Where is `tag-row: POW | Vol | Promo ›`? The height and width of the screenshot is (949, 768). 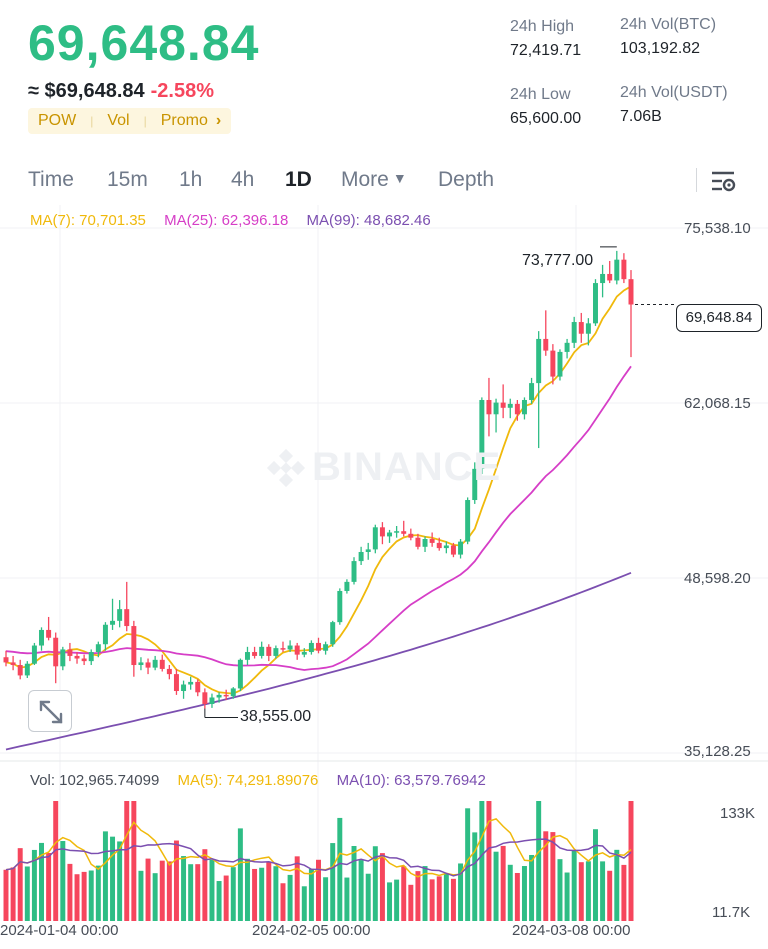 tag-row: POW | Vol | Promo › is located at coordinates (130, 121).